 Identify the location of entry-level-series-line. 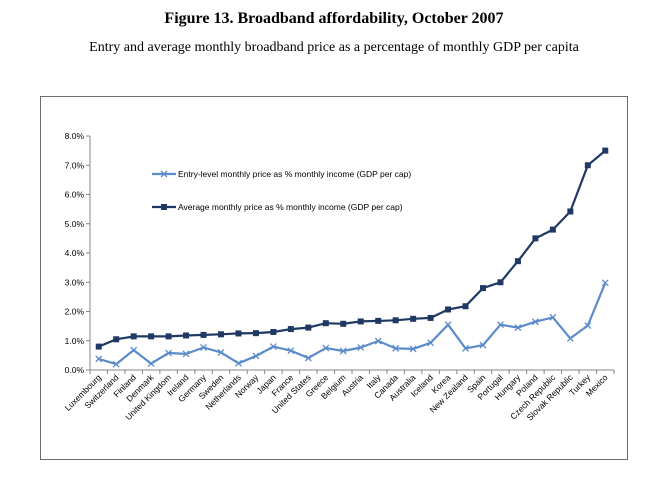
(352, 324).